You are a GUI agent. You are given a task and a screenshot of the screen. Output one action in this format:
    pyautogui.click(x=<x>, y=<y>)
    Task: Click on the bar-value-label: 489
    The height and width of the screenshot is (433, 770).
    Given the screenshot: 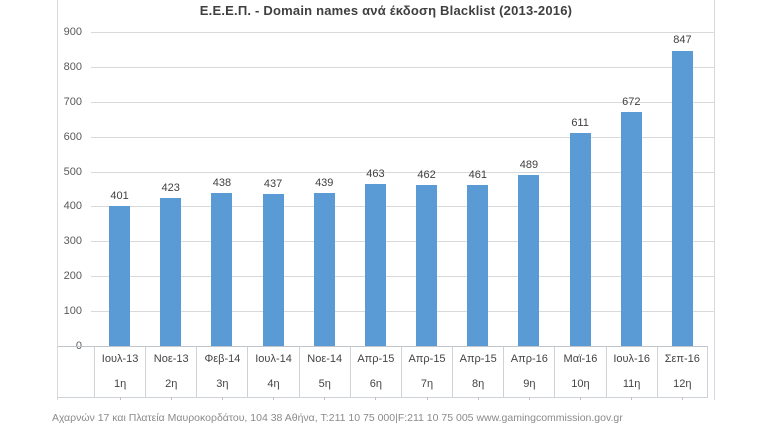 What is the action you would take?
    pyautogui.click(x=529, y=165)
    